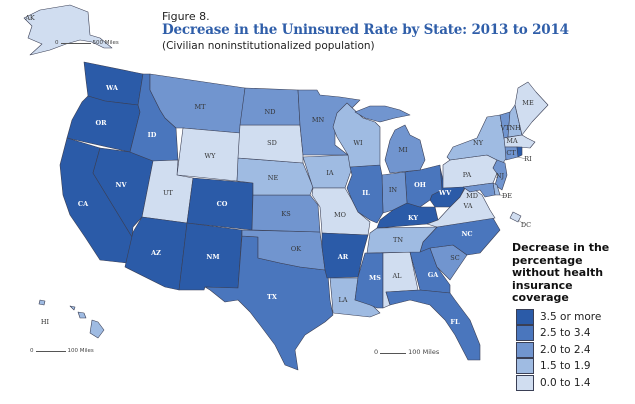 The width and height of the screenshot is (635, 404). Describe the element at coordinates (222, 204) in the screenshot. I see `state-label: CO` at that location.